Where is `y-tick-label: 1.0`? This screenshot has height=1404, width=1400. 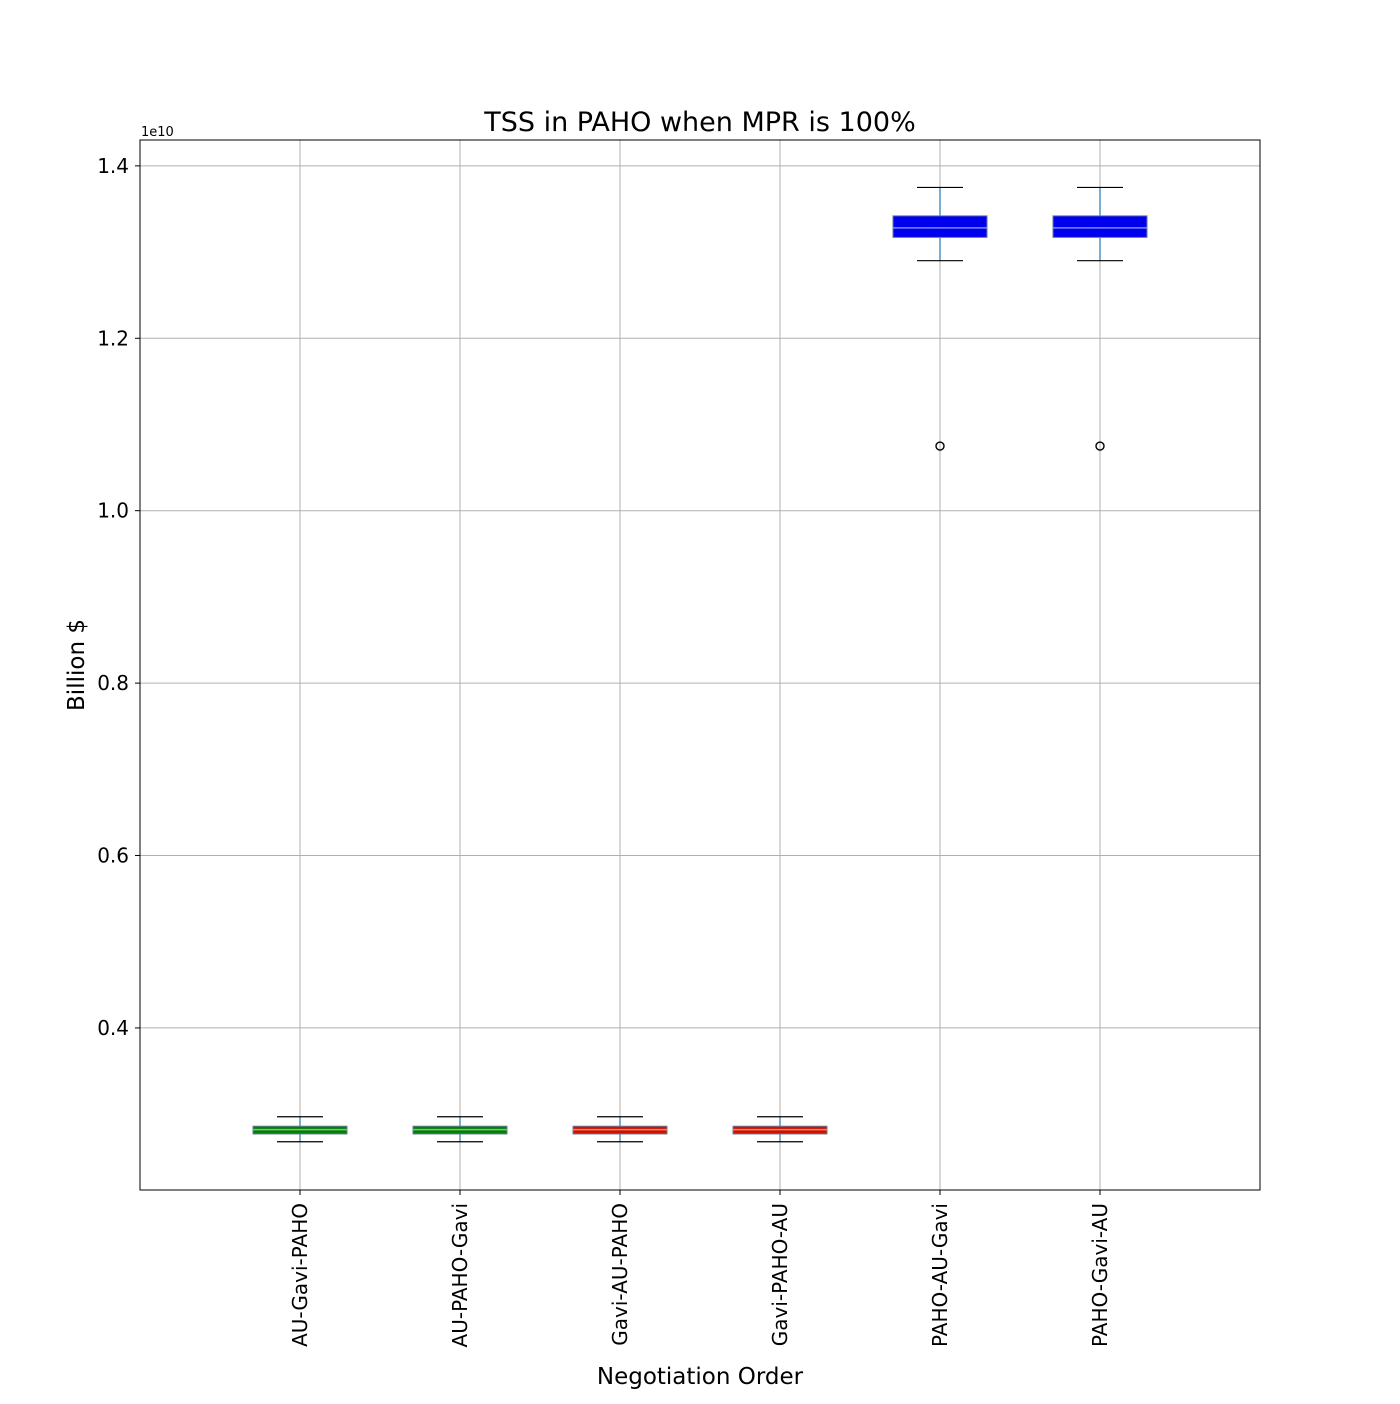 y-tick-label: 1.0 is located at coordinates (113, 511).